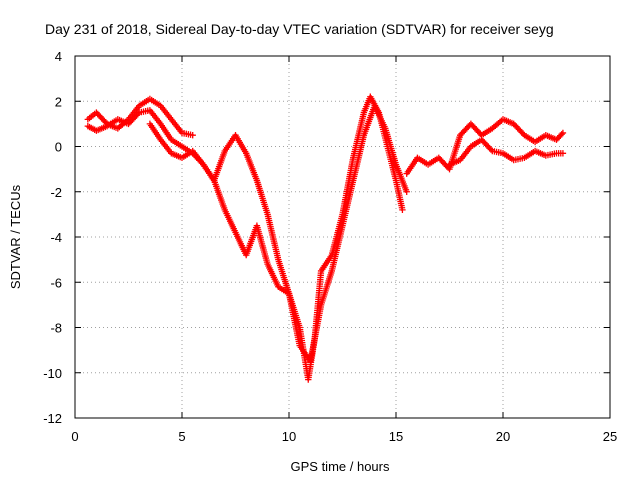  What do you see at coordinates (181, 436) in the screenshot?
I see `x-tick-label: 5` at bounding box center [181, 436].